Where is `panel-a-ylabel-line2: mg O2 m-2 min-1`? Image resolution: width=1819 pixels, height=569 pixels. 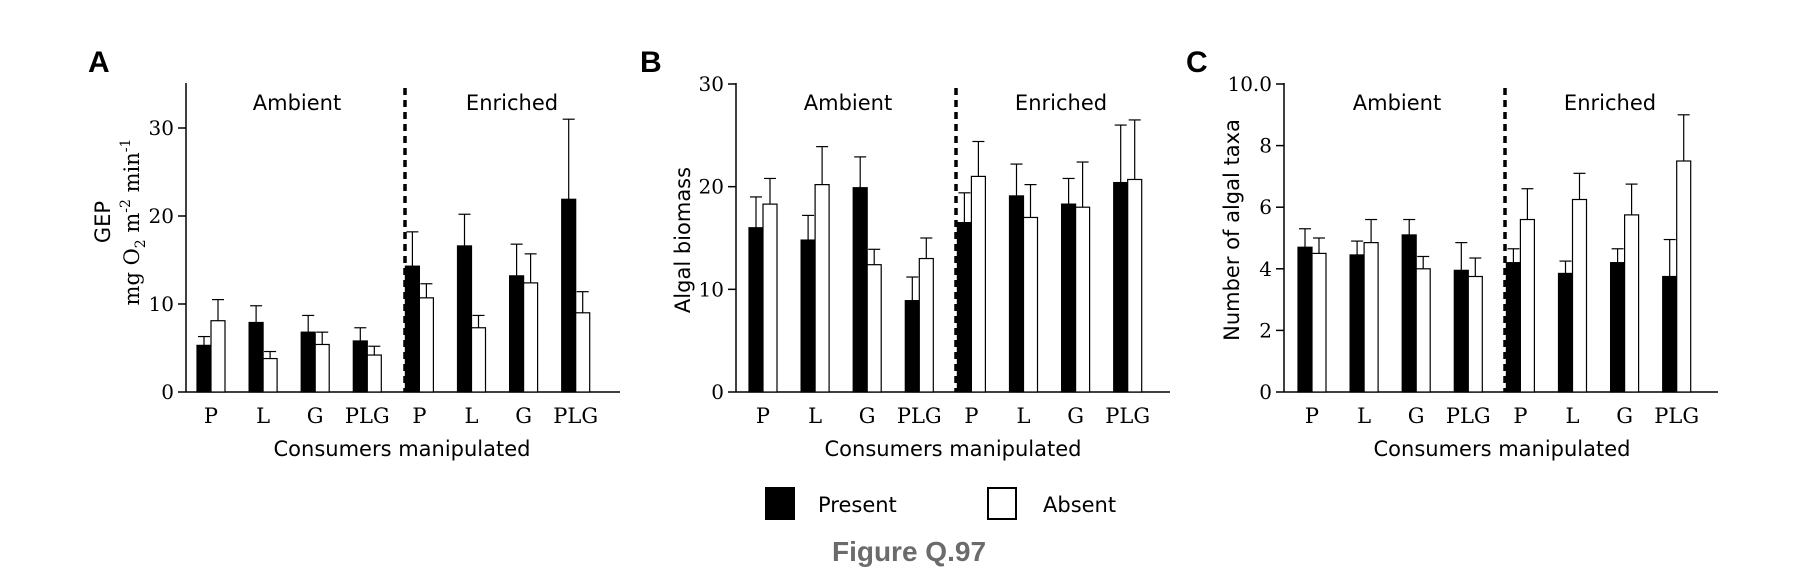
panel-a-ylabel-line2: mg O2 m-2 min-1 is located at coordinates (133, 222).